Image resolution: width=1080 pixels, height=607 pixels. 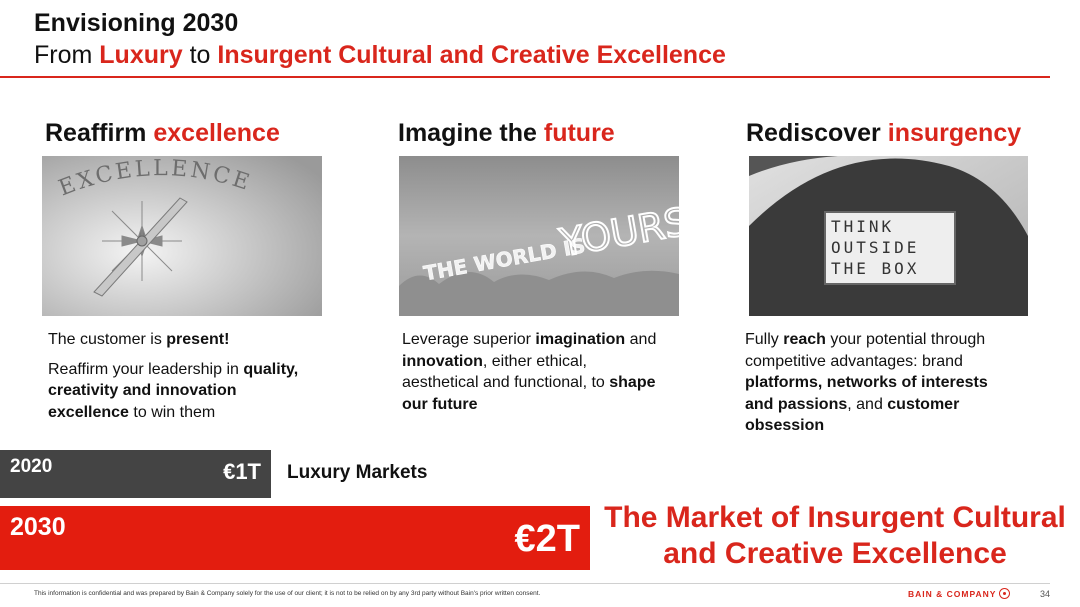 I want to click on subtitle-to: to, so click(x=200, y=55).